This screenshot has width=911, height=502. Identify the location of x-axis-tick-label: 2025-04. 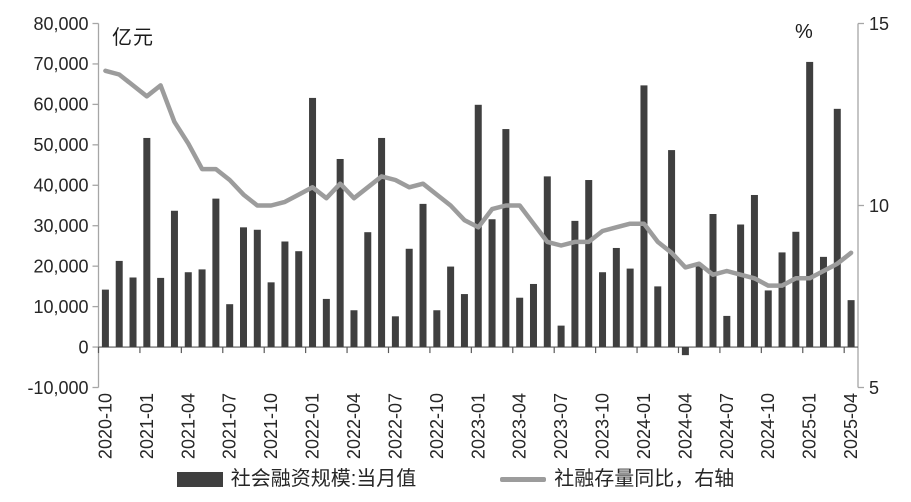
(851, 426).